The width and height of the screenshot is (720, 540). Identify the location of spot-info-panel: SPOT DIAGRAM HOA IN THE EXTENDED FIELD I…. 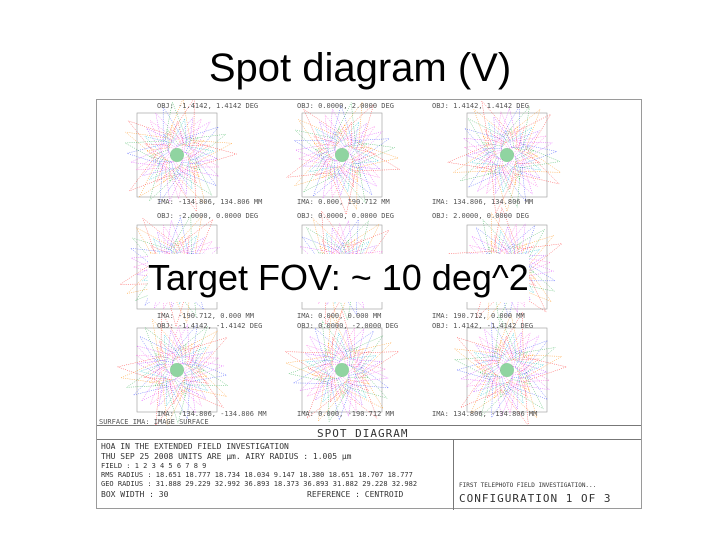
(369, 467).